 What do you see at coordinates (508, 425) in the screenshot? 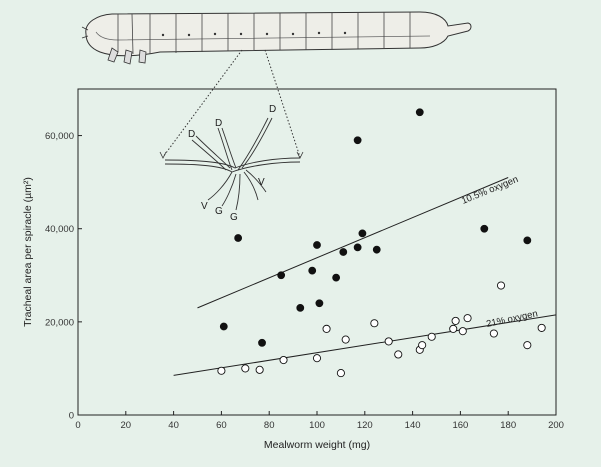
I see `x-tick-label: 180` at bounding box center [508, 425].